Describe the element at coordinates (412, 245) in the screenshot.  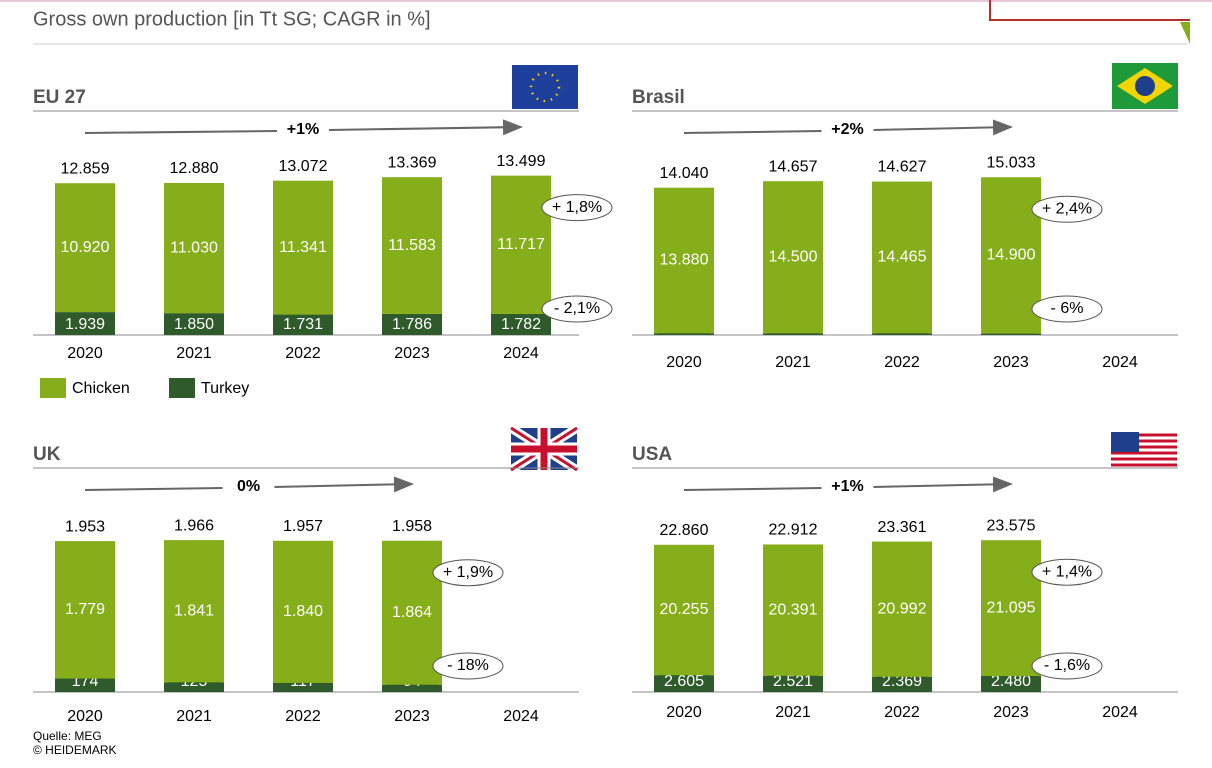
I see `value-label: 11.583` at that location.